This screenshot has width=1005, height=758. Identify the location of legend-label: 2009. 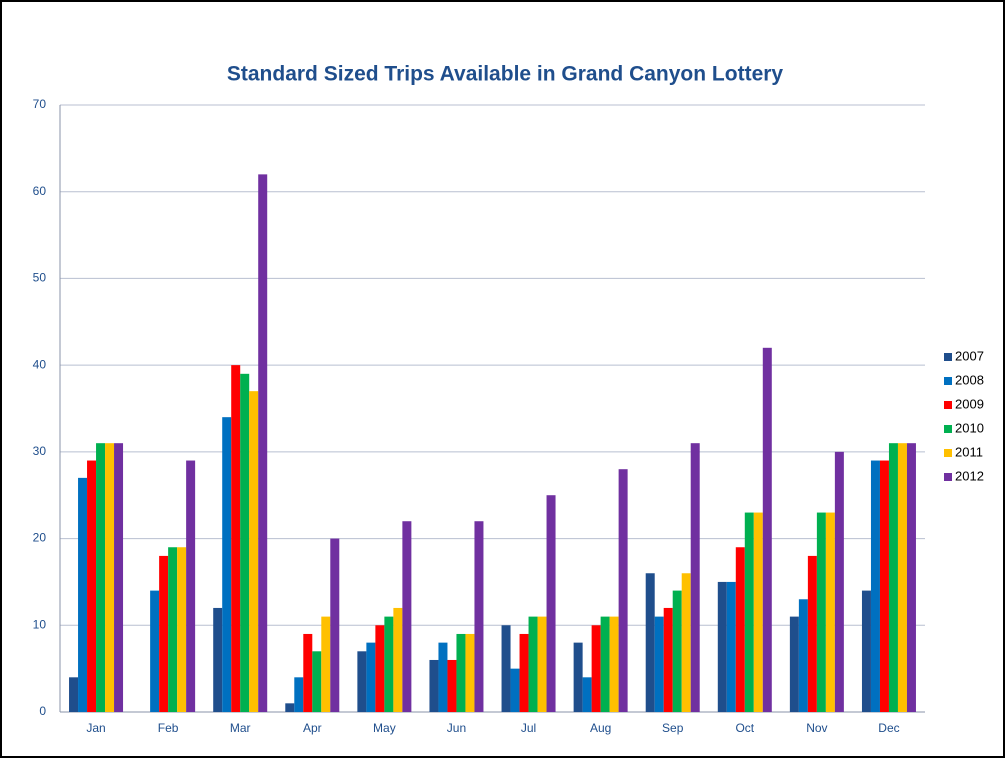
(969, 403).